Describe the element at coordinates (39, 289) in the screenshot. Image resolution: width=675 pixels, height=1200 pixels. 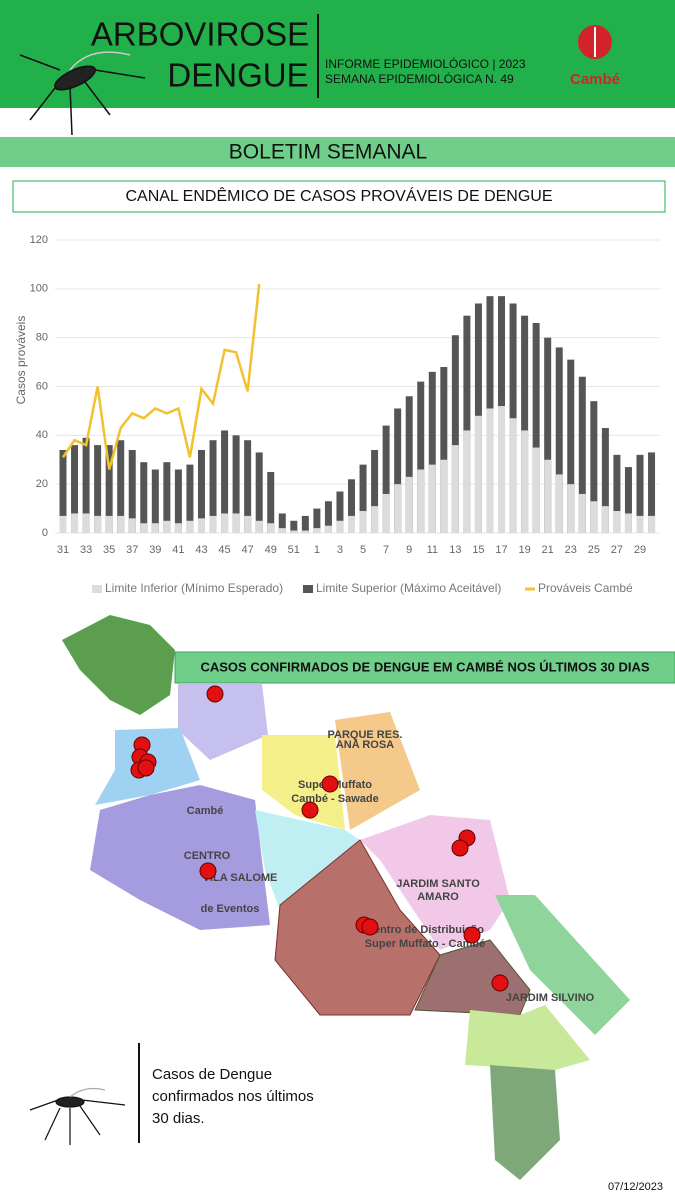
I see `y-tick-label: 100` at that location.